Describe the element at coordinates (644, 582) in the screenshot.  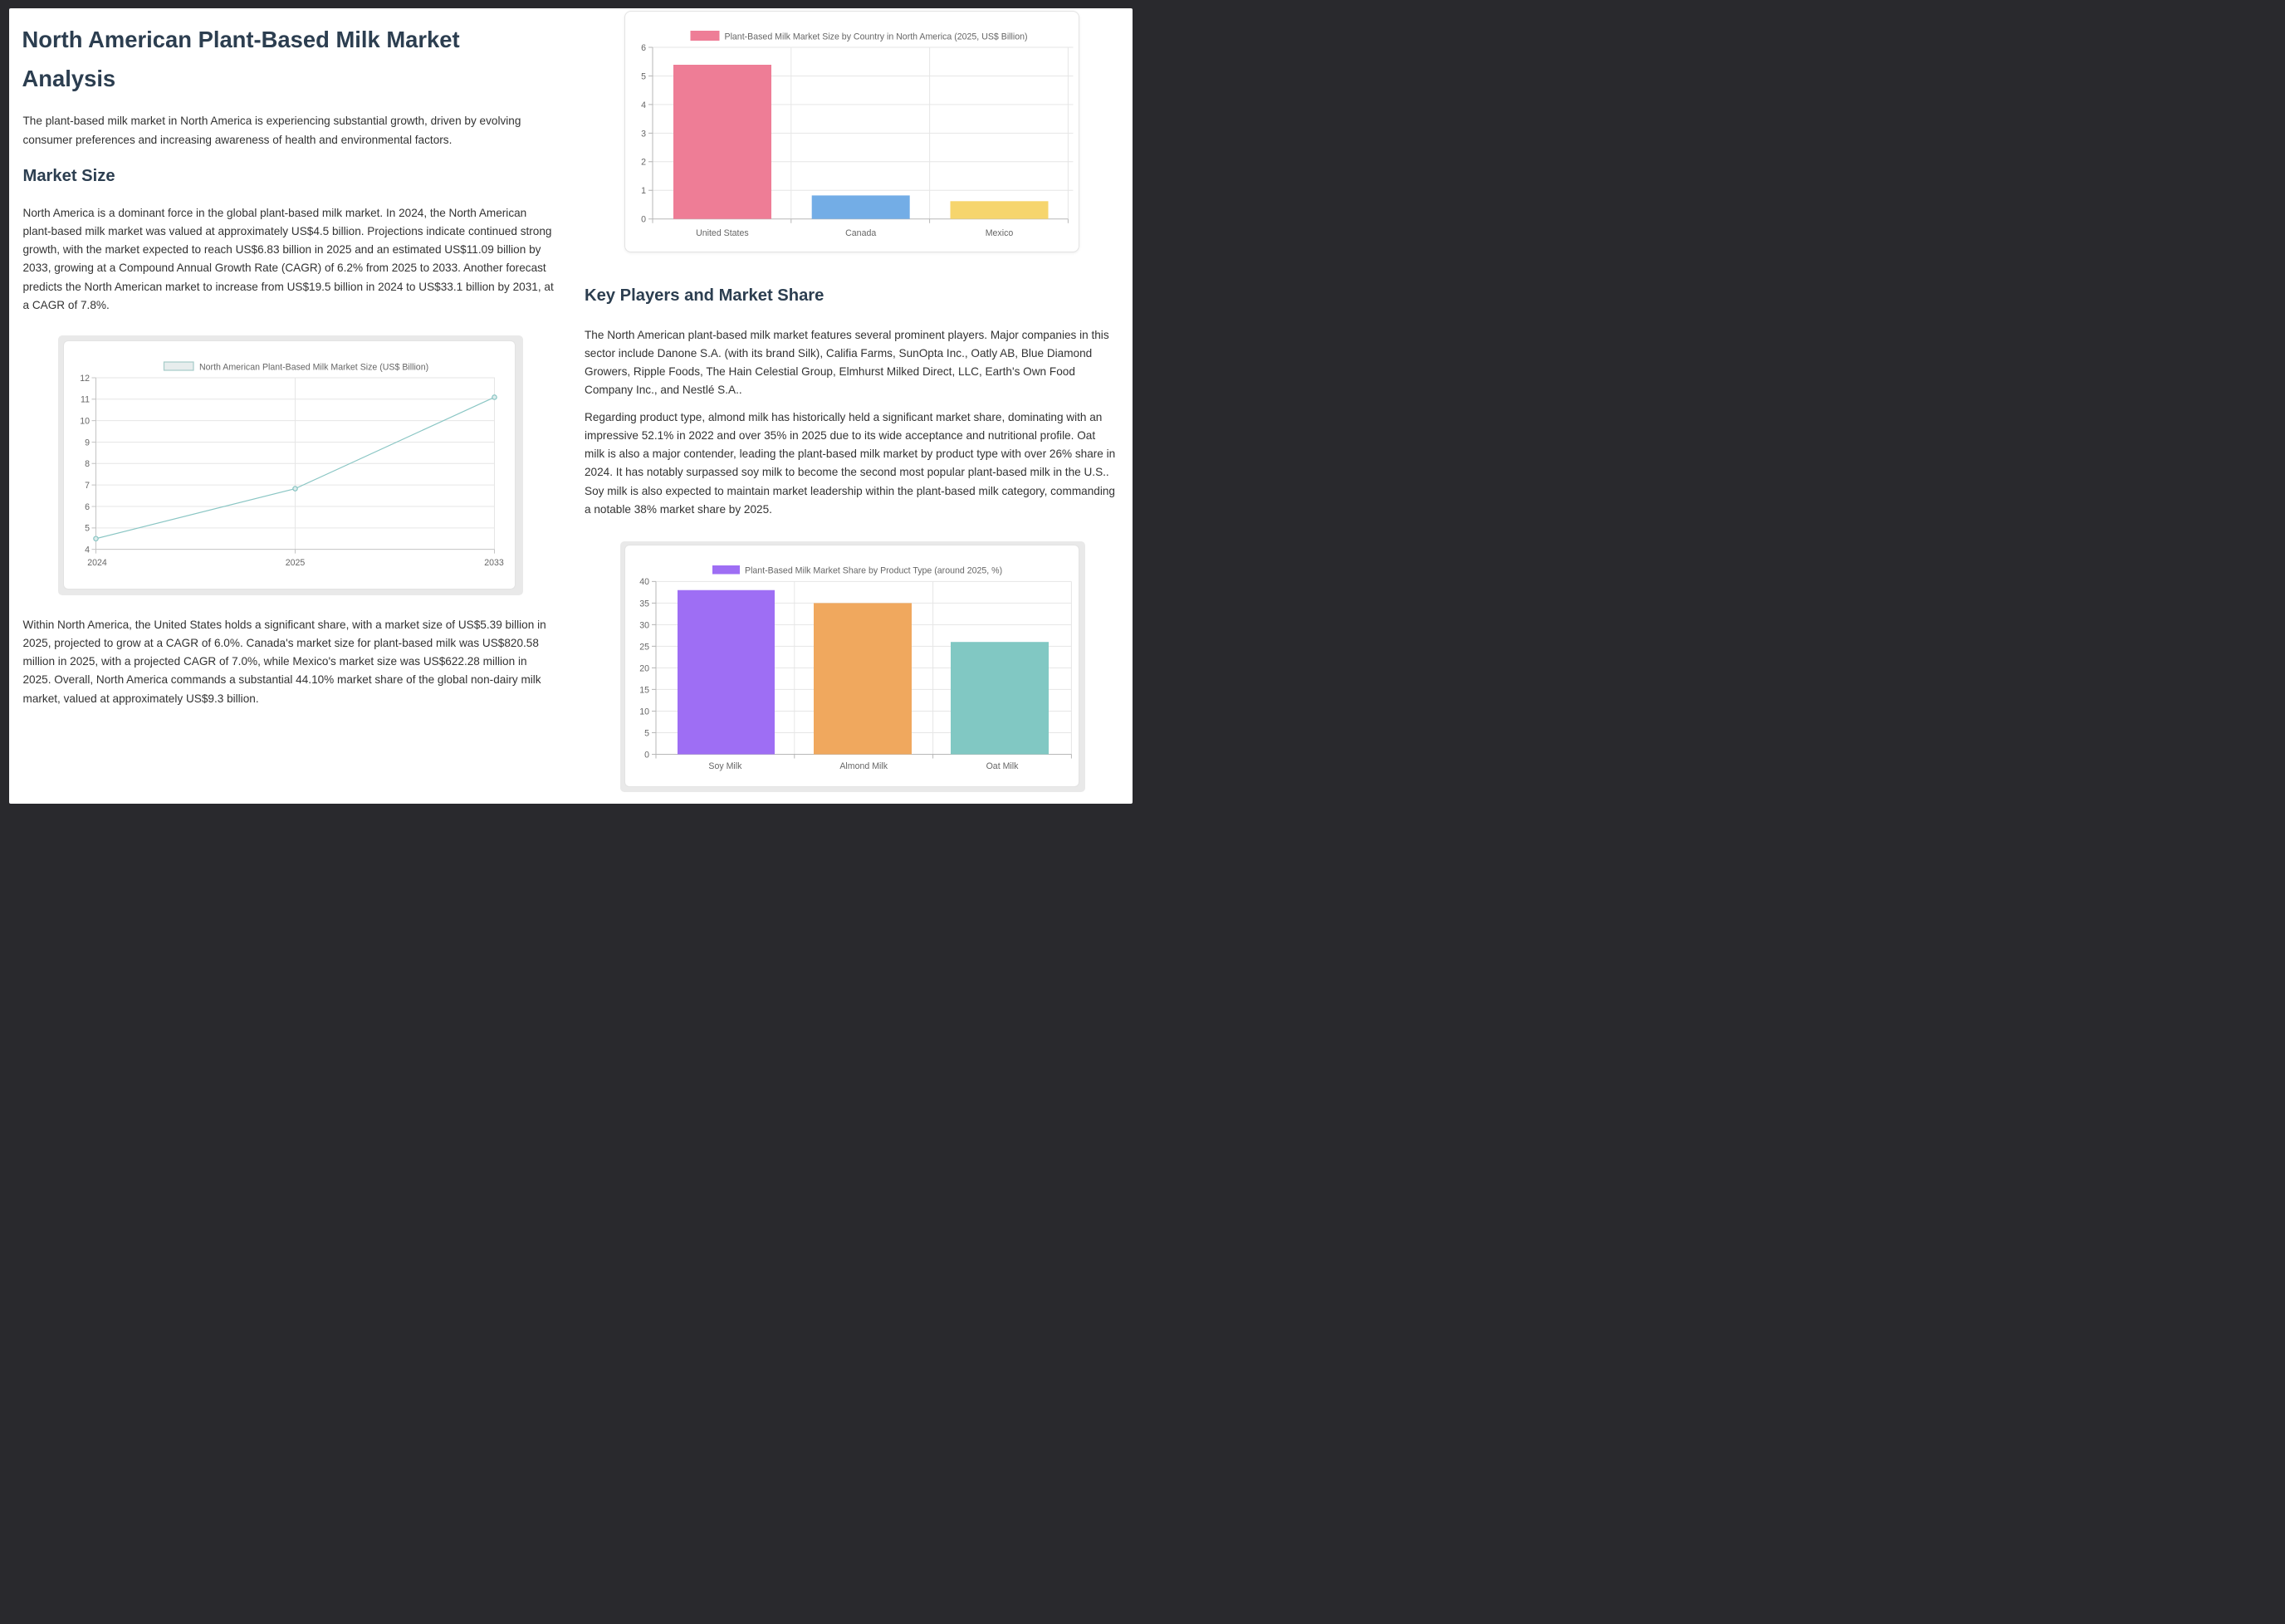
I see `svg-text: 40` at that location.